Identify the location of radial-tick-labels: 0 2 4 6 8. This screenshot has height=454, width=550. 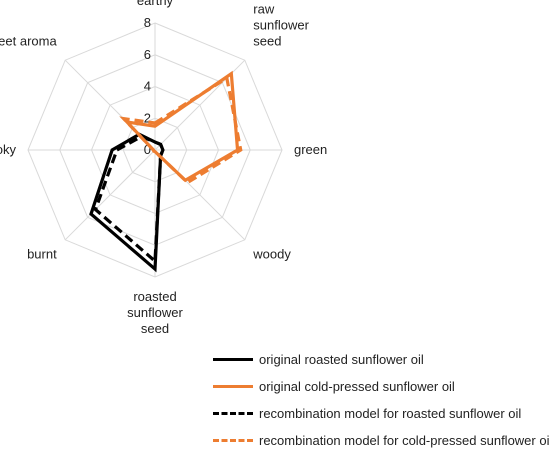
(147, 86).